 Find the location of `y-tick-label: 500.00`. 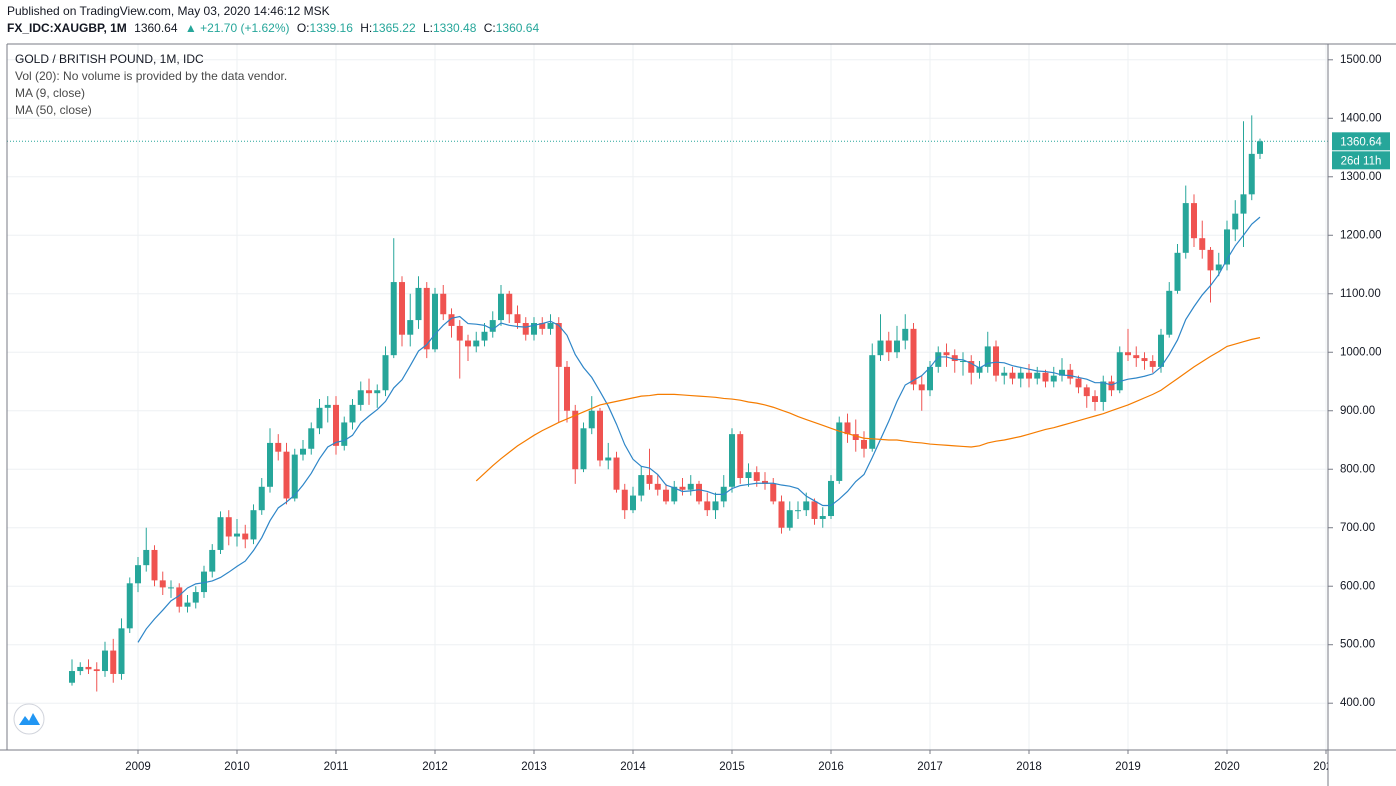

y-tick-label: 500.00 is located at coordinates (1357, 645).